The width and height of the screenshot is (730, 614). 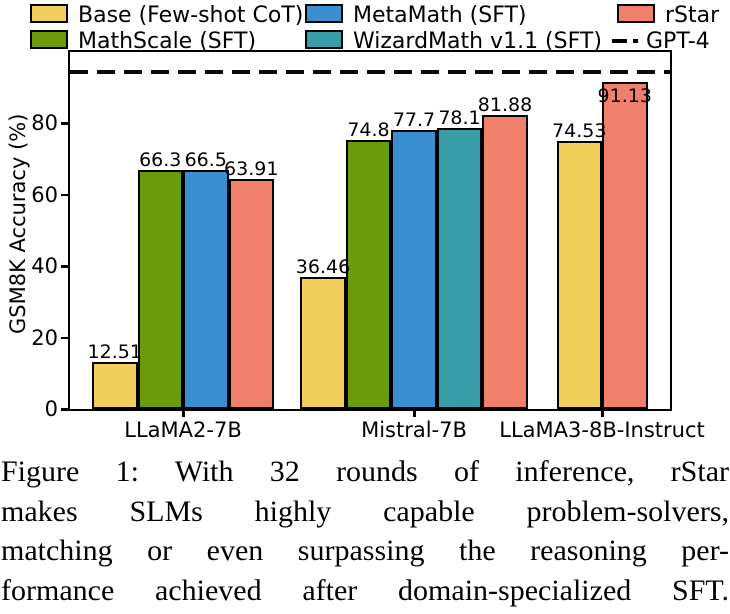 I want to click on wizardmath-swatch-icon, so click(x=324, y=39).